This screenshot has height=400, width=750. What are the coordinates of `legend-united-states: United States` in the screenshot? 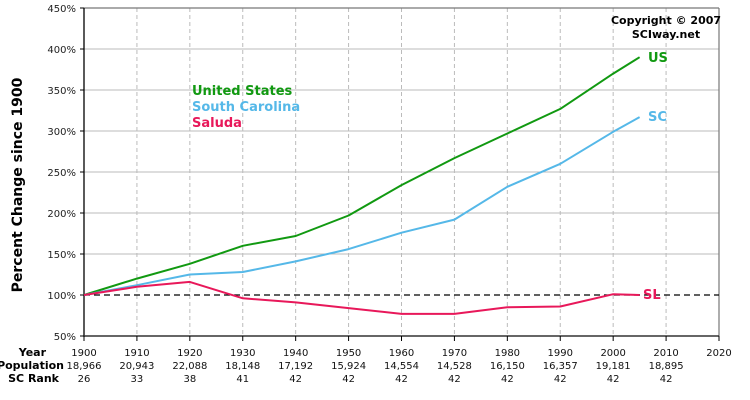 It's located at (242, 91).